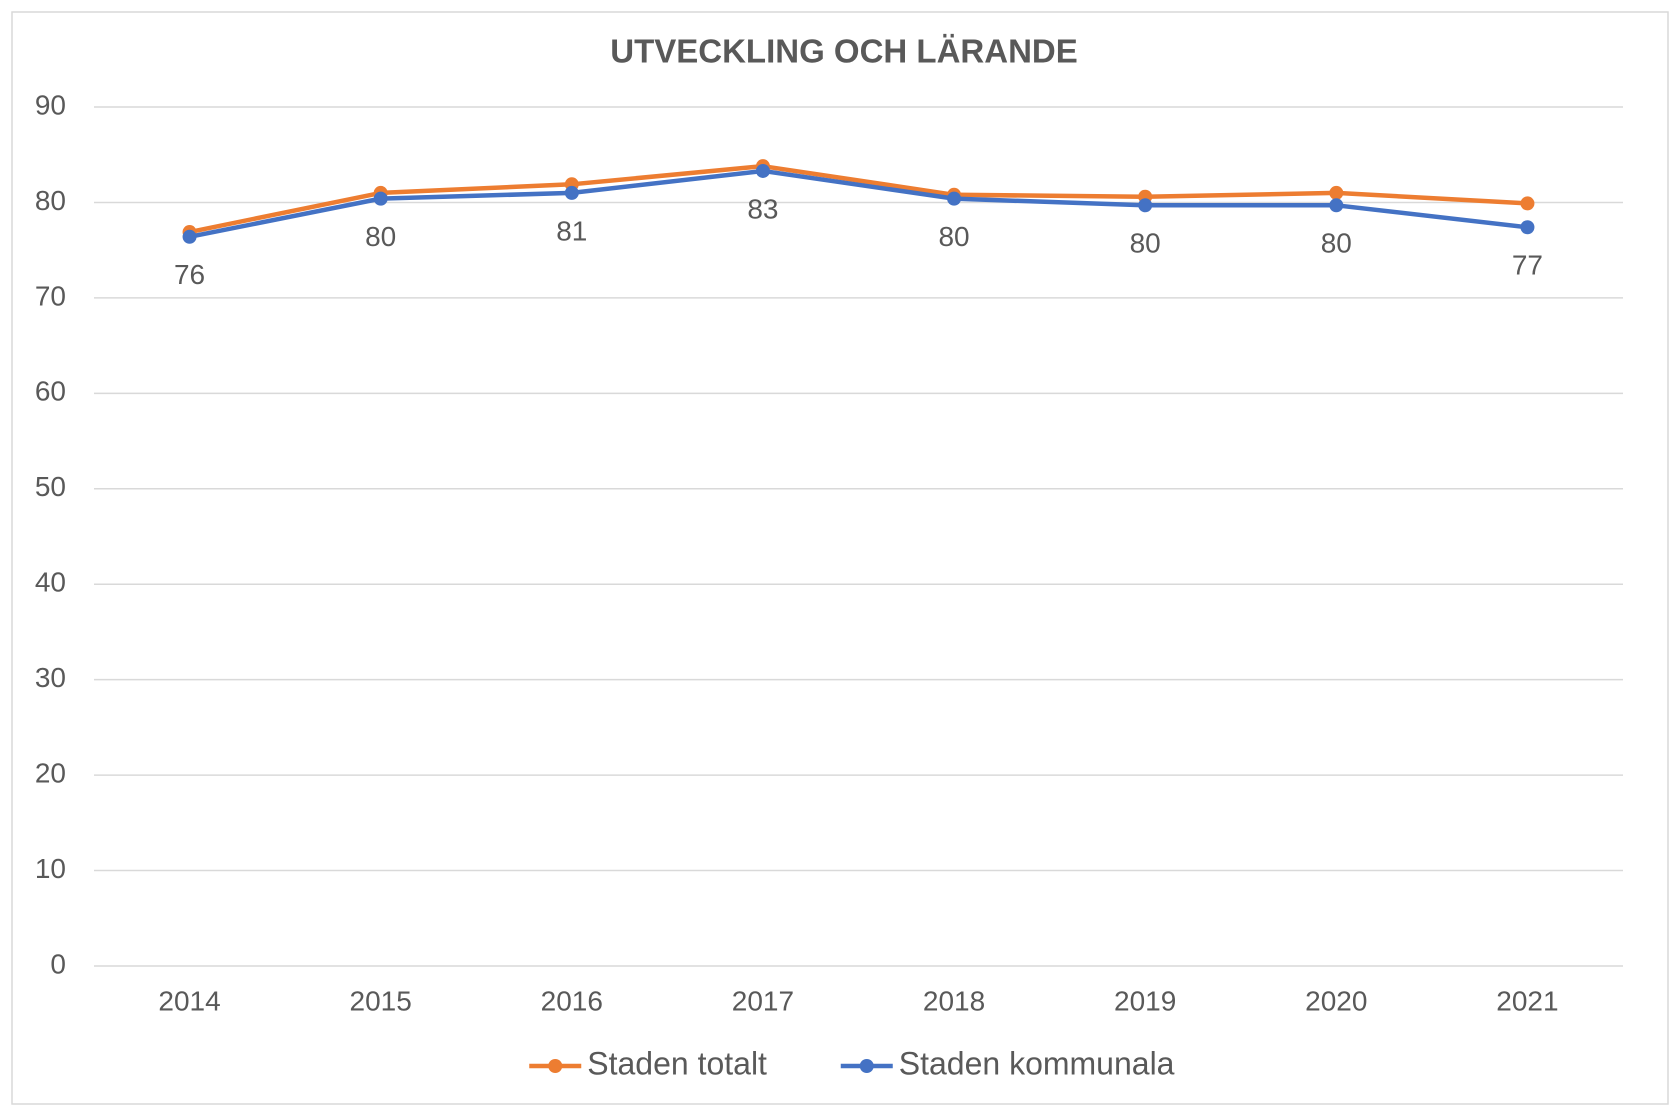 Image resolution: width=1669 pixels, height=1105 pixels. I want to click on y-tick-label: 80, so click(50, 200).